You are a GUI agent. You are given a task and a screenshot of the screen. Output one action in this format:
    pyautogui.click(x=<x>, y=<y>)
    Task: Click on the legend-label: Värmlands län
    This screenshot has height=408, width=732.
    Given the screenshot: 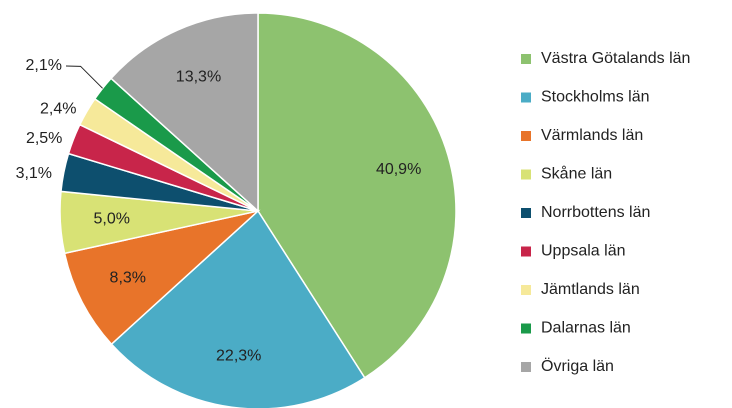 What is the action you would take?
    pyautogui.click(x=592, y=135)
    